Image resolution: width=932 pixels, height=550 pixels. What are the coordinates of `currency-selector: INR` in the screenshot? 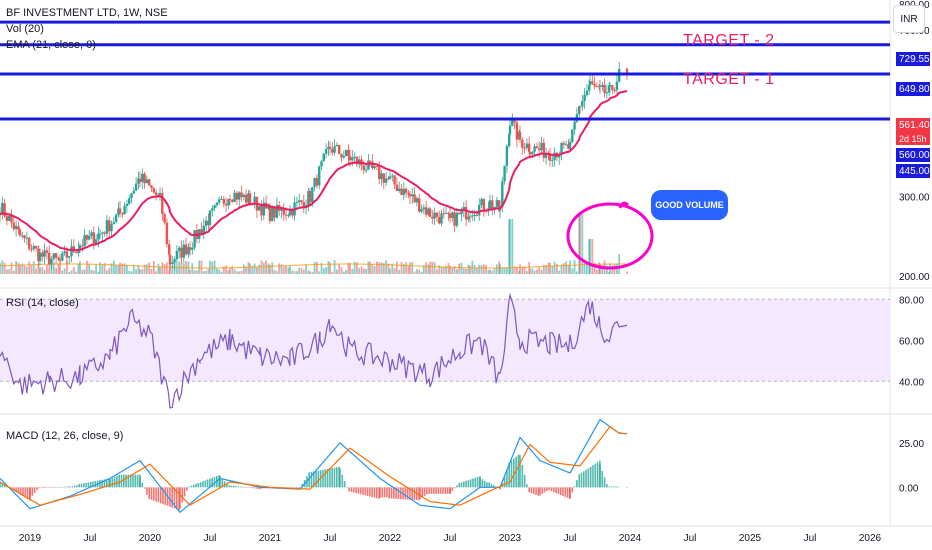 It's located at (909, 19).